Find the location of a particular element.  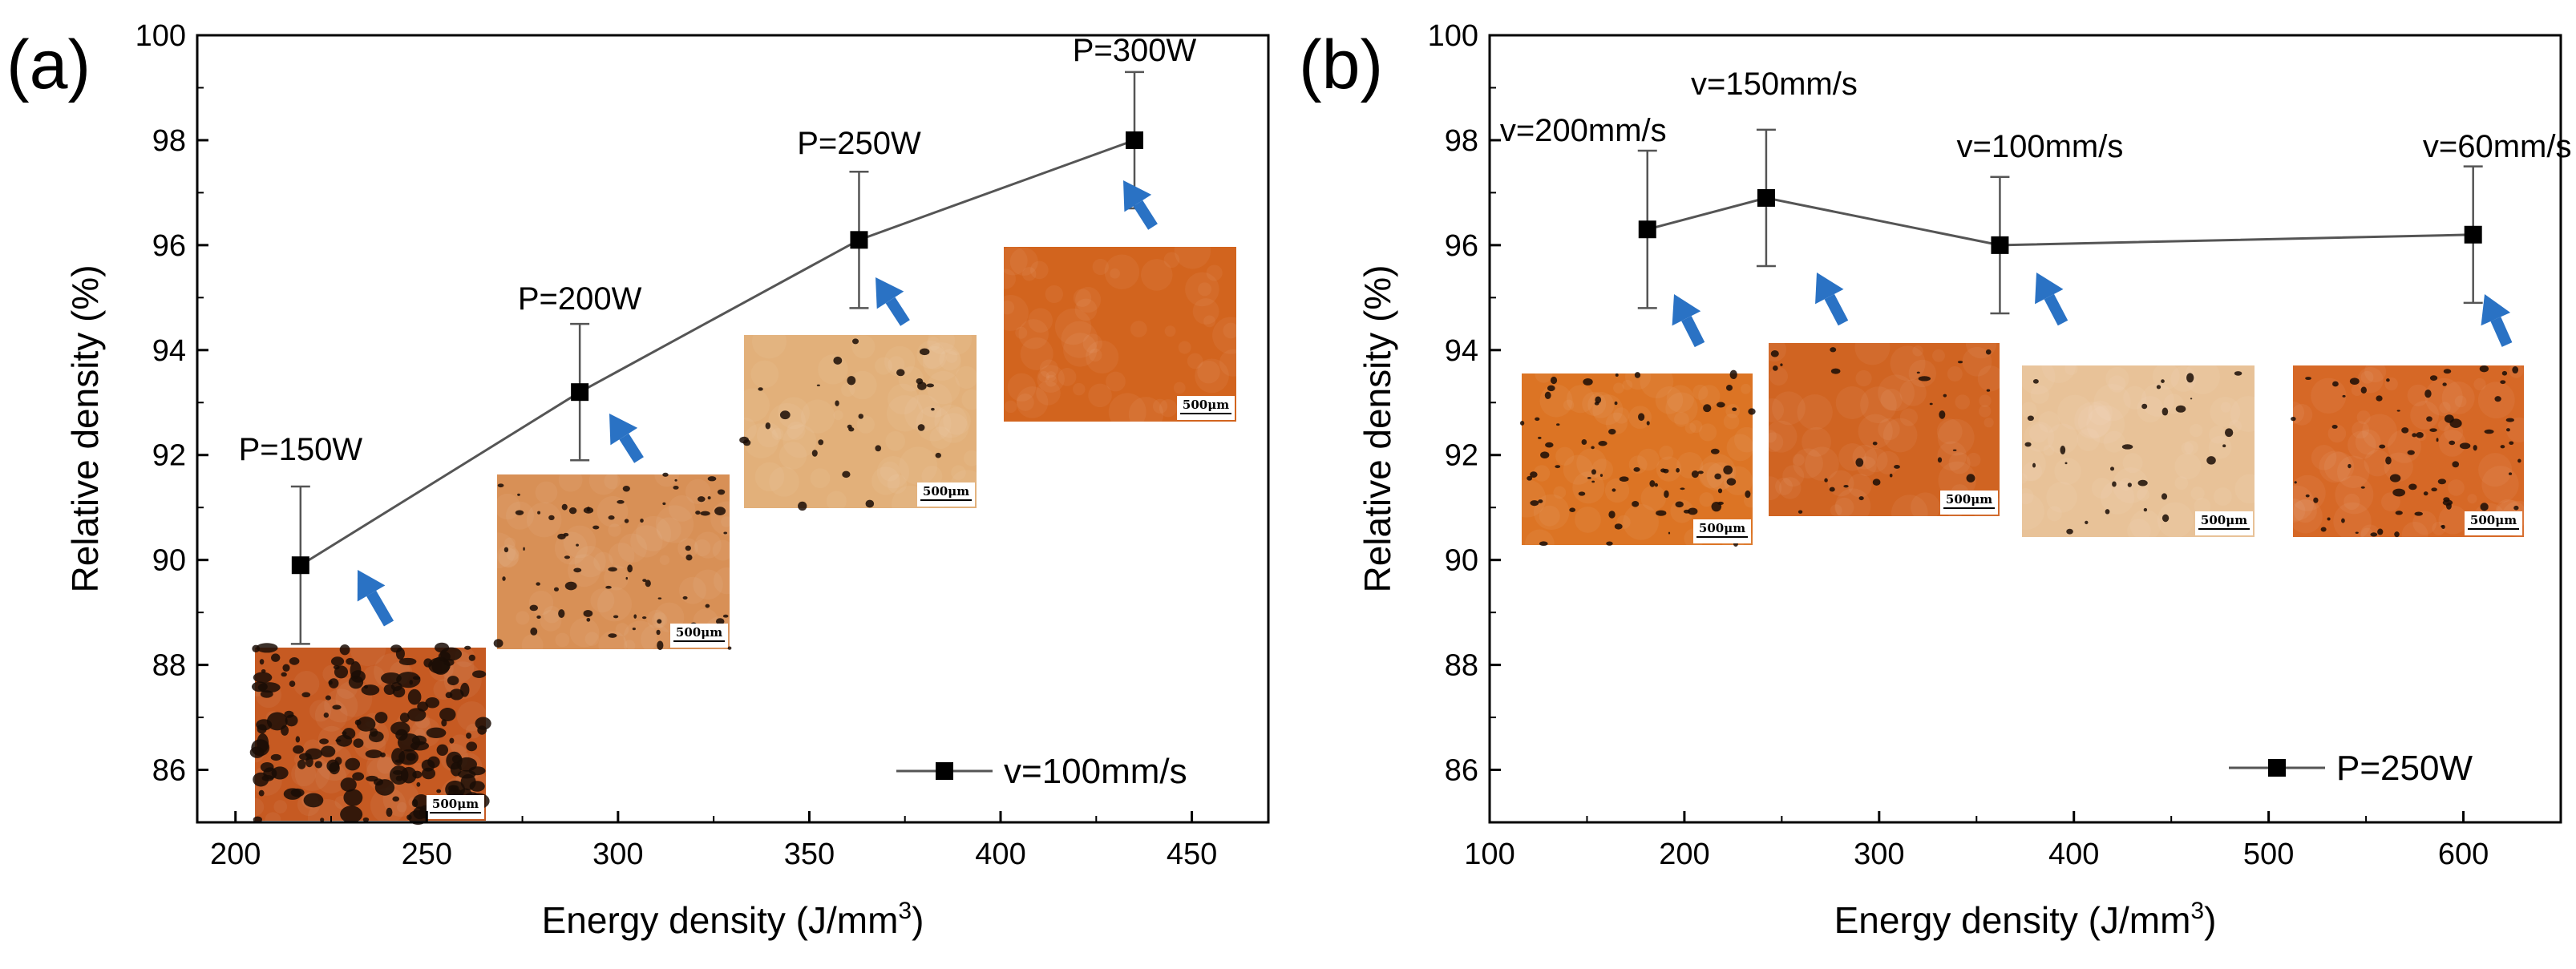

micrograph-image is located at coordinates (1120, 334).